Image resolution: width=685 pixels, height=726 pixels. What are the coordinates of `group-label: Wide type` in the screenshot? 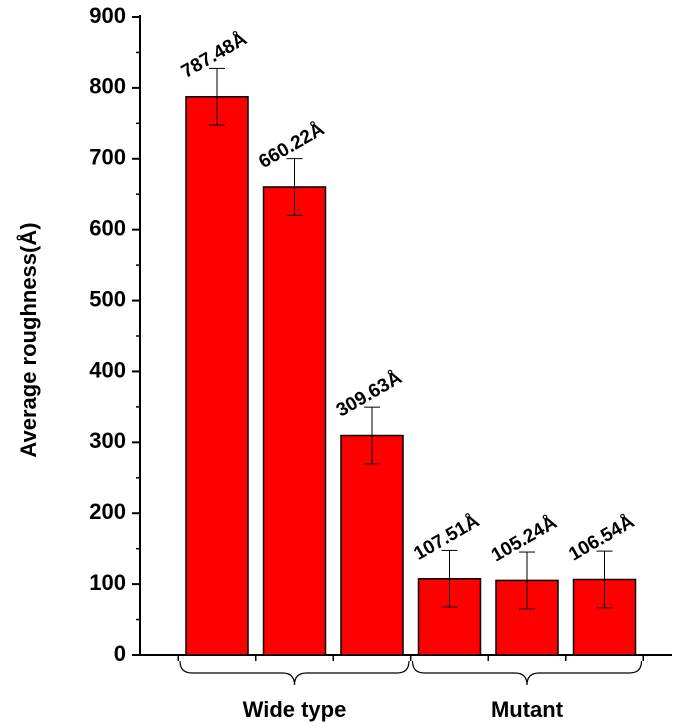 It's located at (295, 709).